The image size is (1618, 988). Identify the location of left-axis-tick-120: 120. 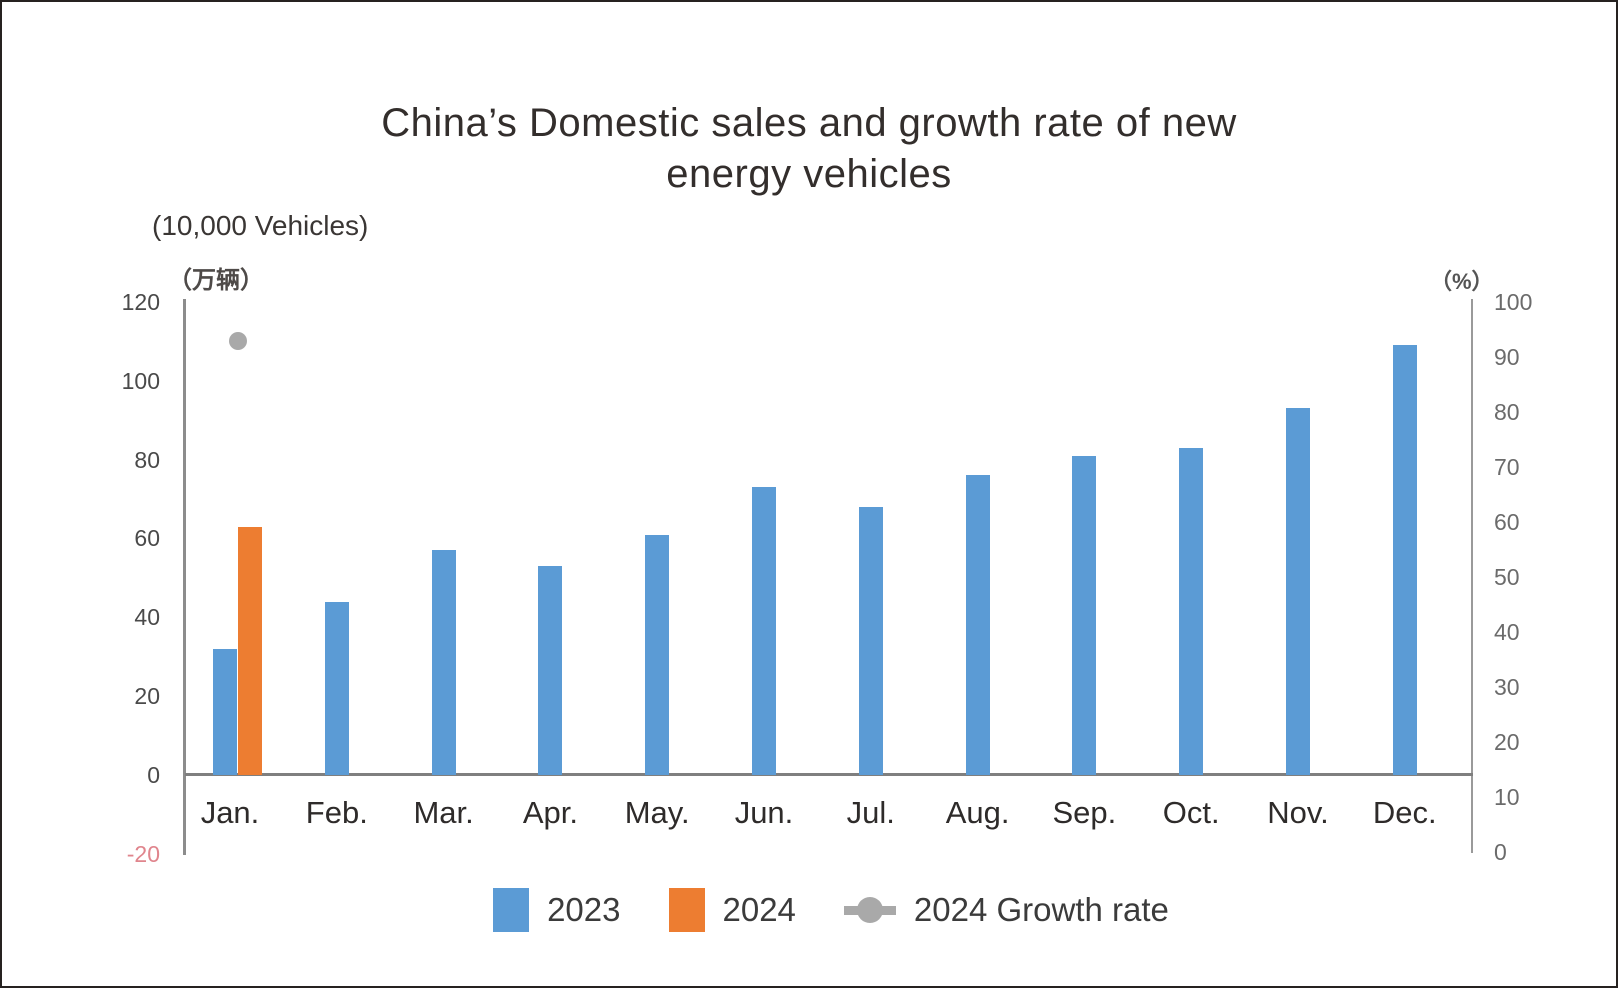
(140, 301).